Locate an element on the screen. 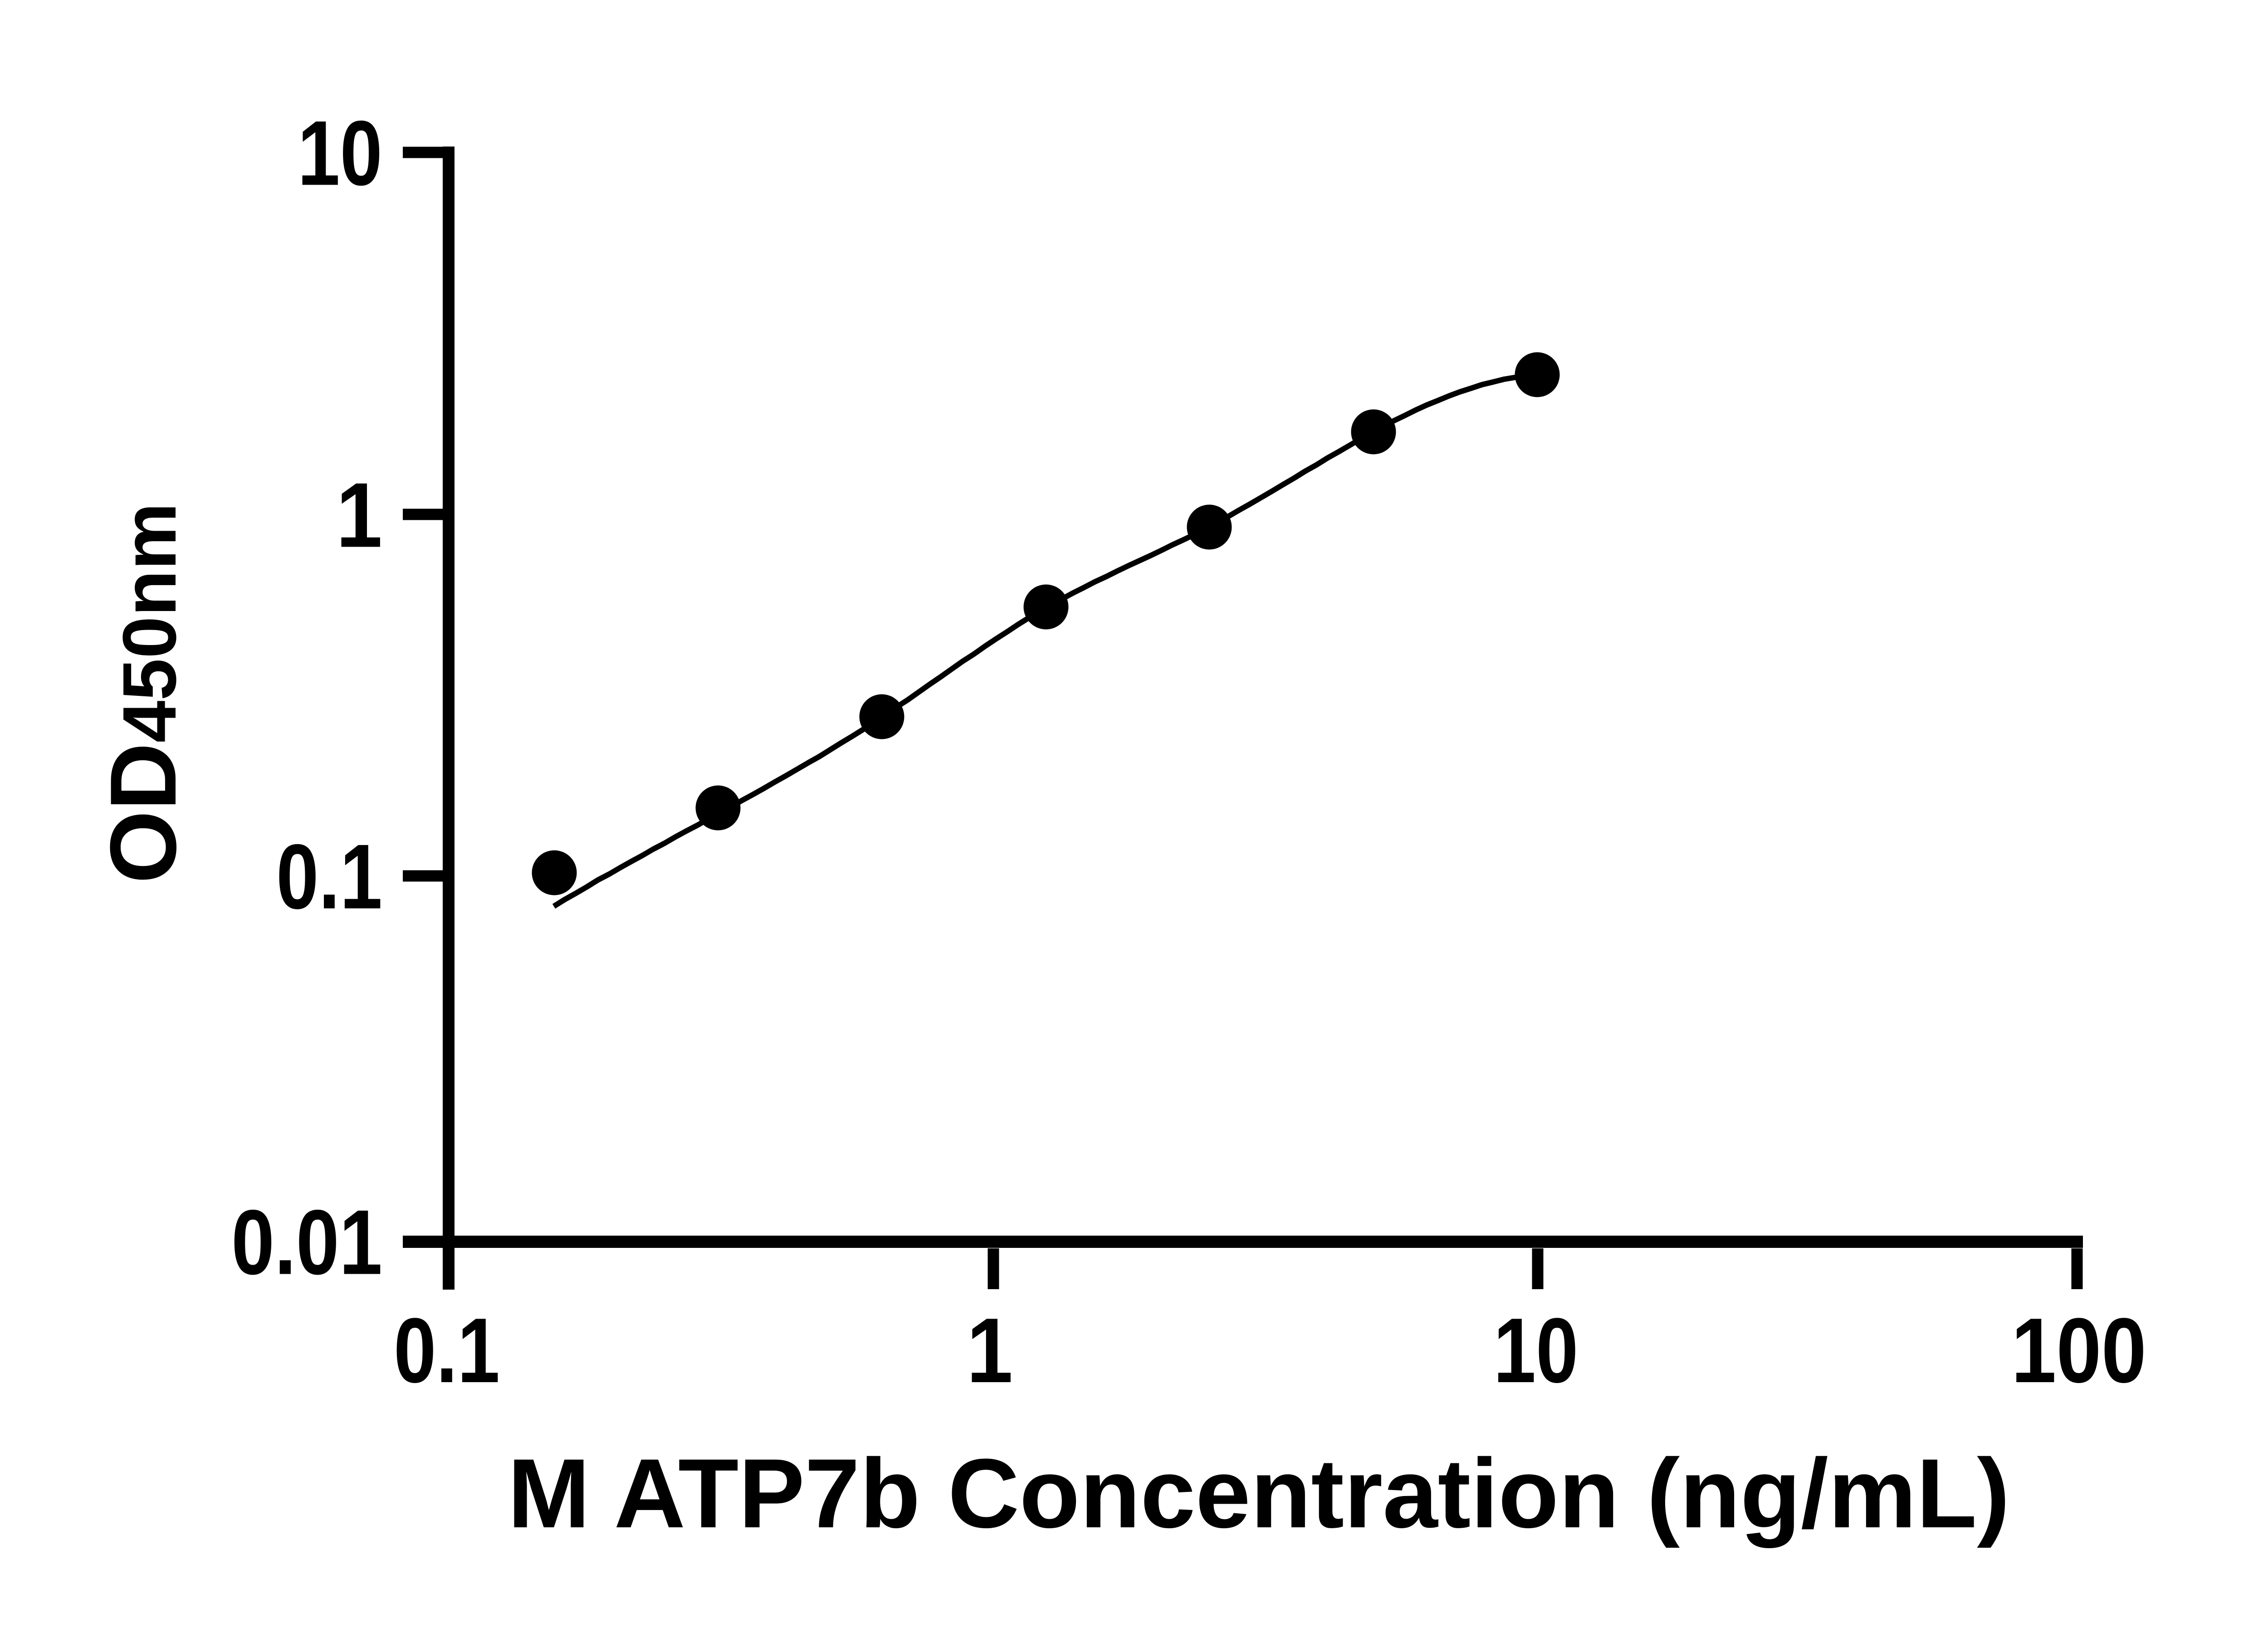 The height and width of the screenshot is (1633, 2268). svg-text: OD450nm is located at coordinates (144, 693).